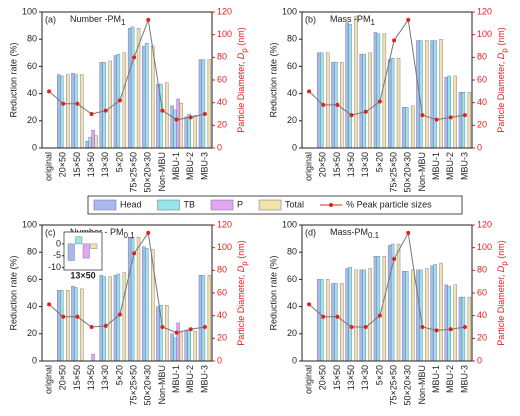 Image resolution: width=520 pixels, height=416 pixels. What do you see at coordinates (77, 377) in the screenshot?
I see `x-tick-label: 15×50` at bounding box center [77, 377].